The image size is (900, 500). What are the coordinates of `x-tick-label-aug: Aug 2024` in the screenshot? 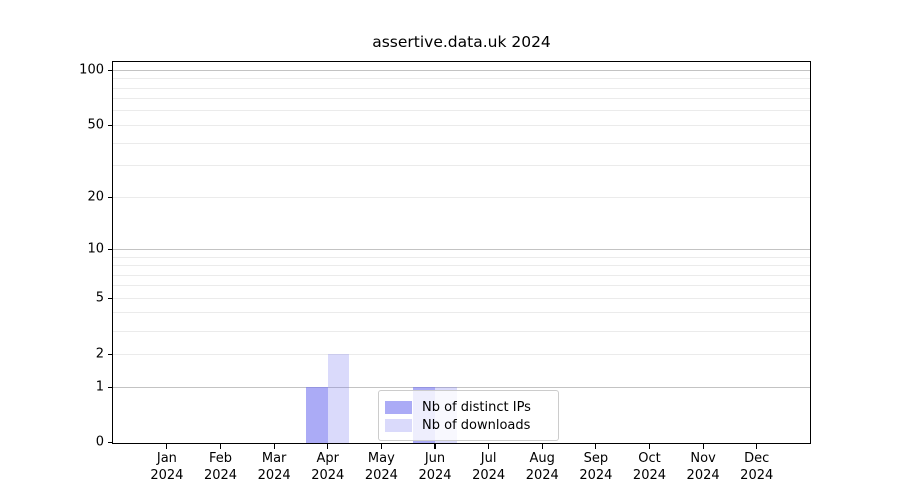 It's located at (542, 467).